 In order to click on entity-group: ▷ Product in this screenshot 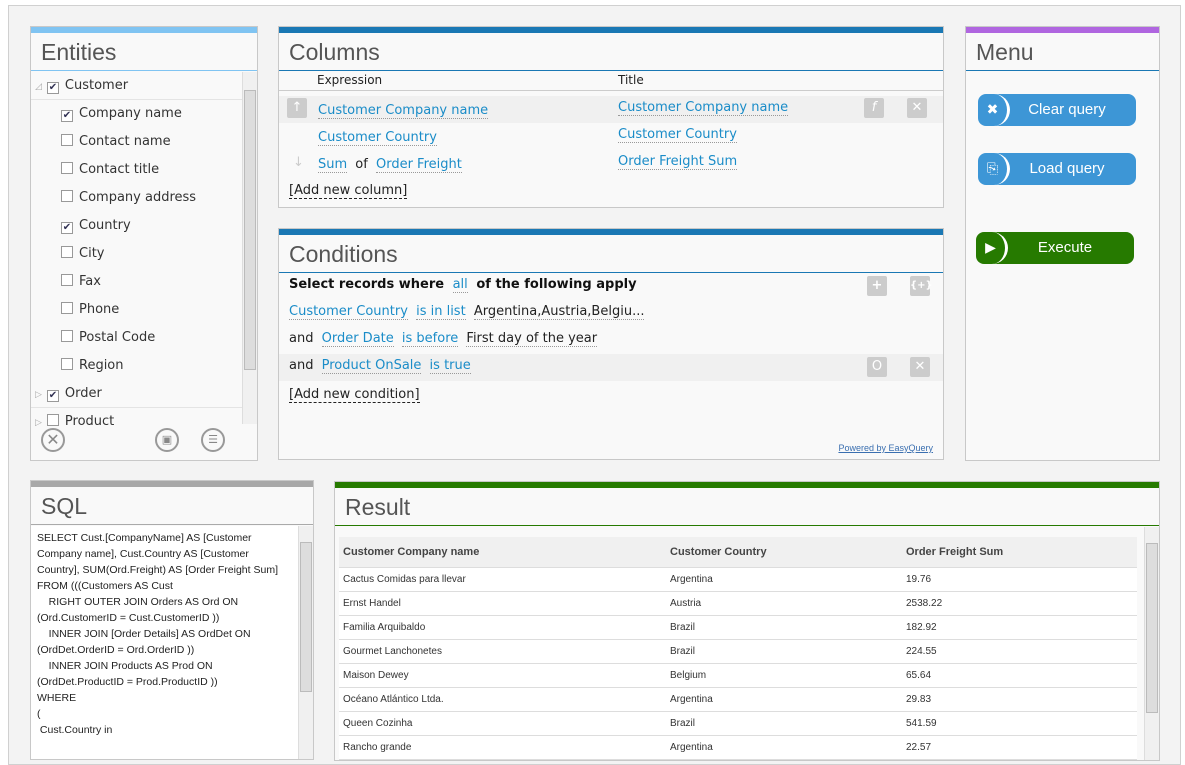, I will do `click(136, 417)`.